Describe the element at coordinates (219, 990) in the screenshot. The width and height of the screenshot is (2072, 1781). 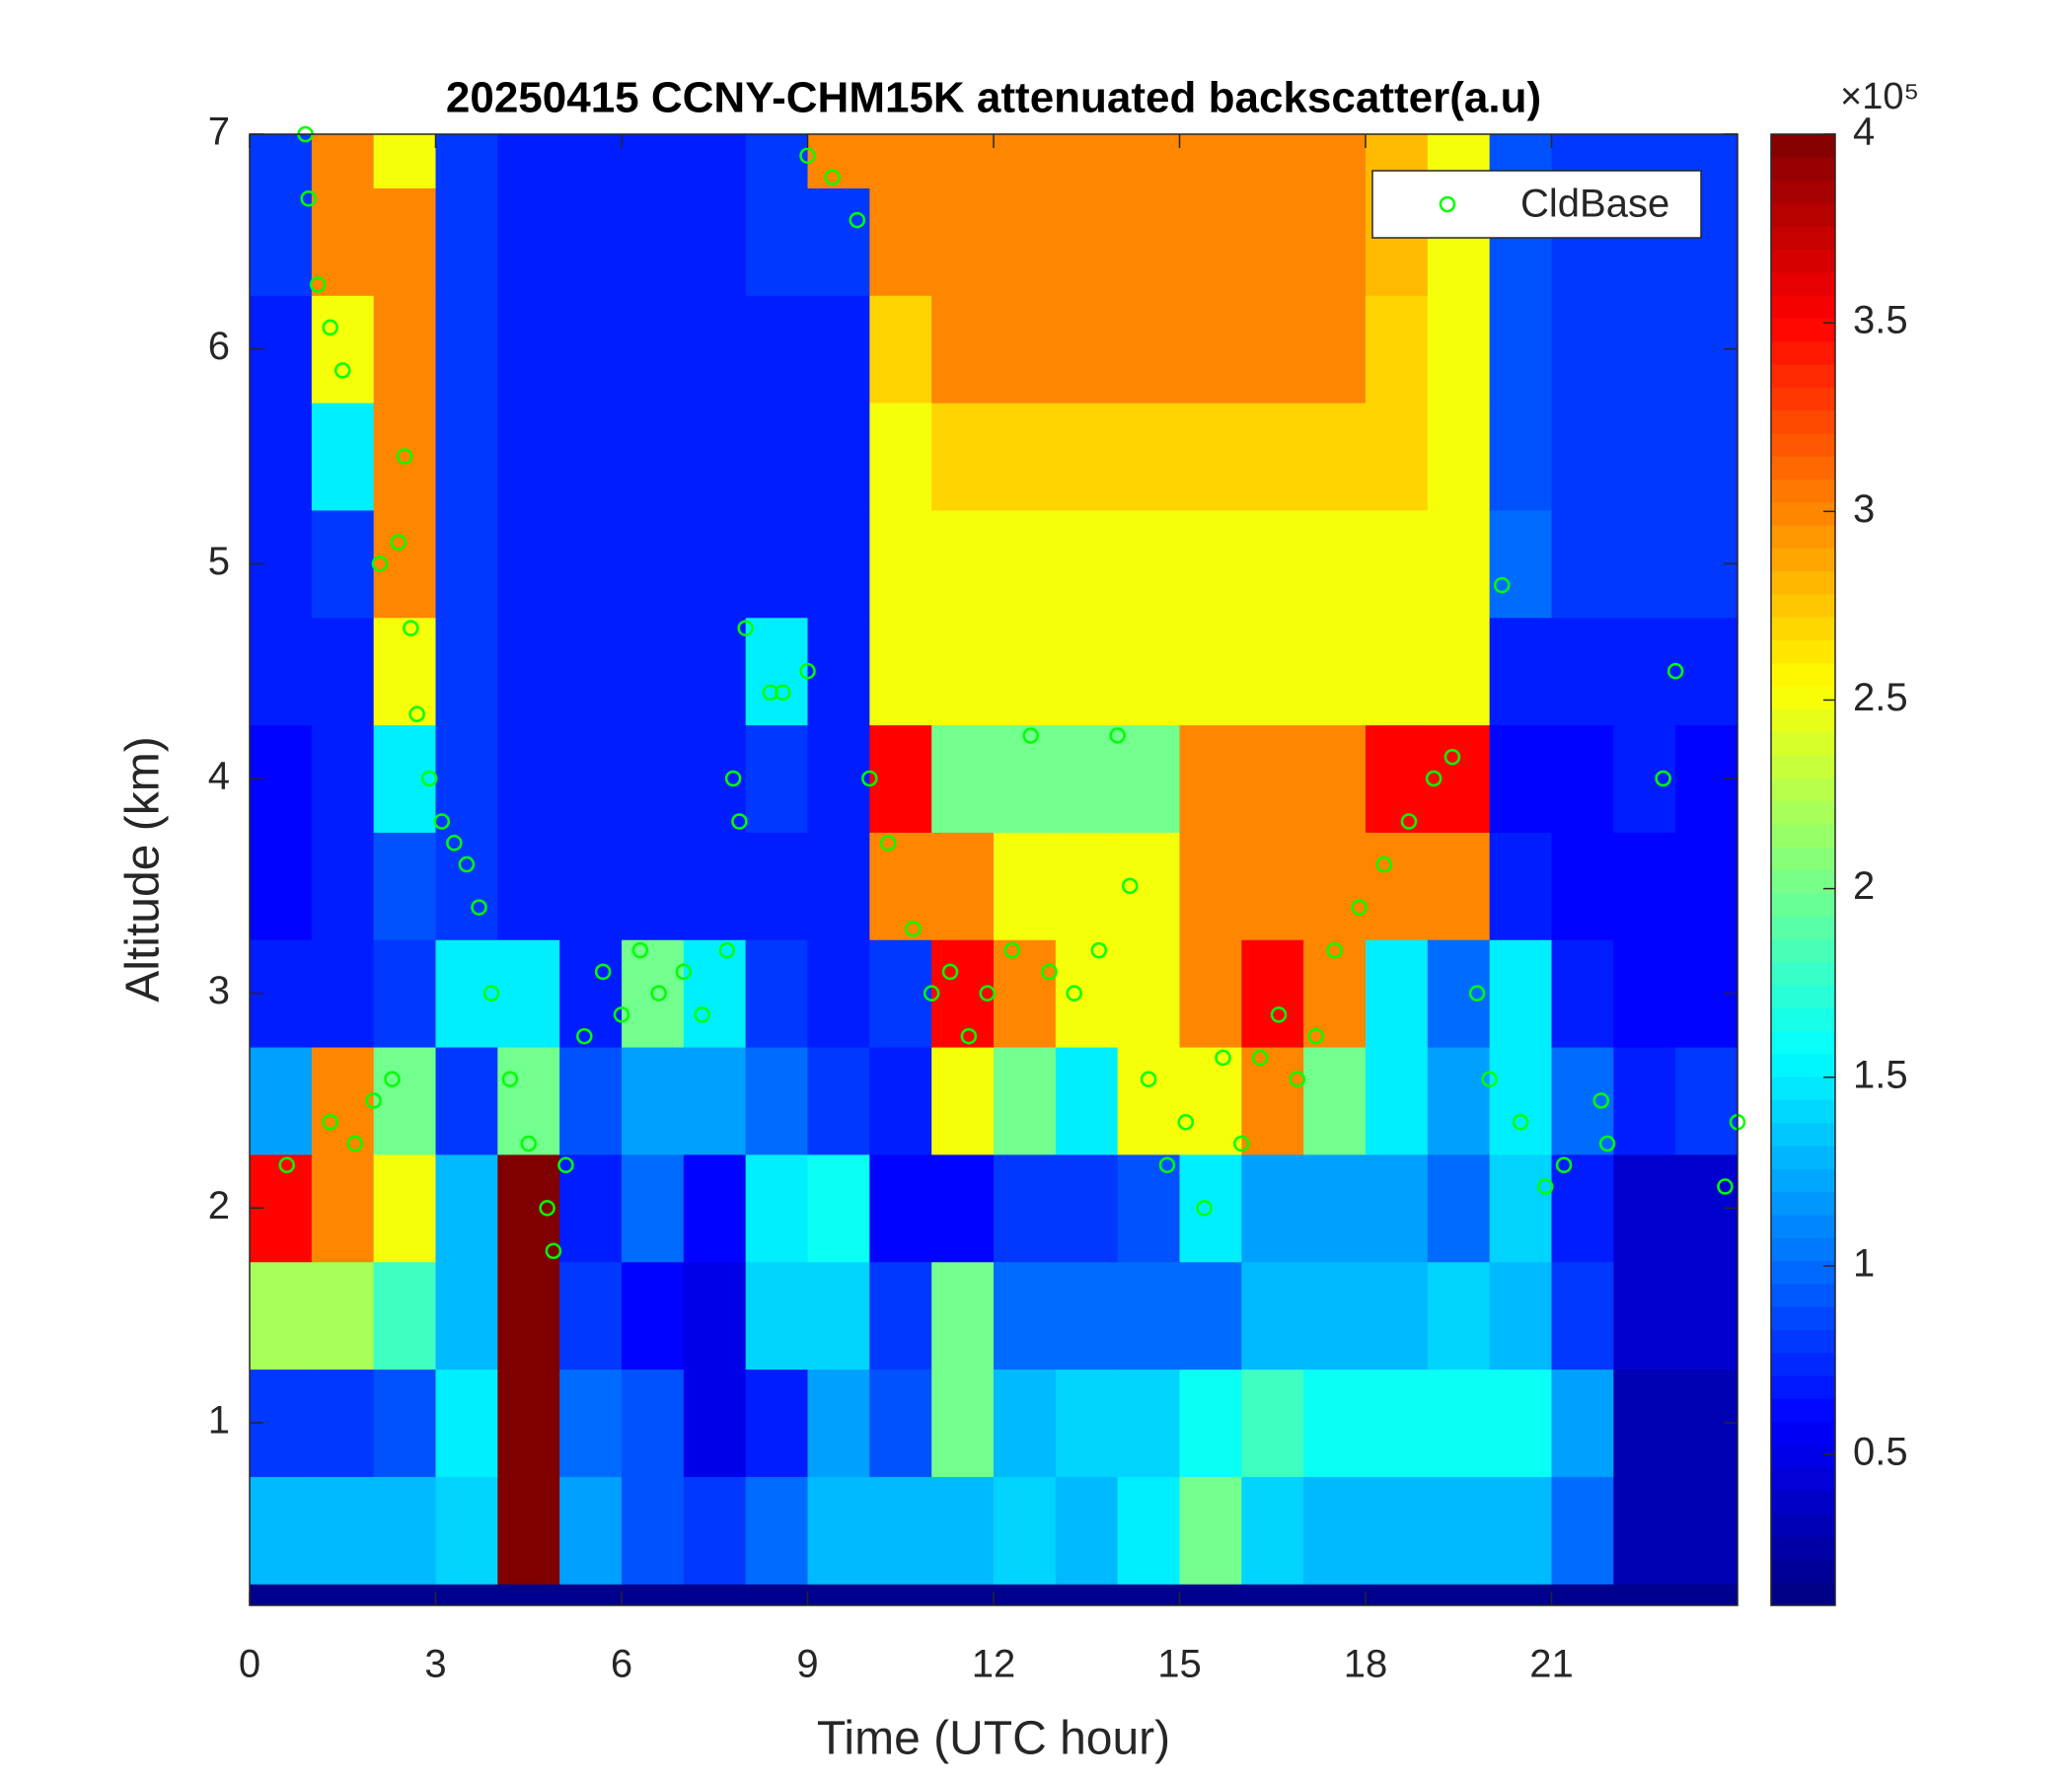
I see `y-tick-label: 3` at that location.